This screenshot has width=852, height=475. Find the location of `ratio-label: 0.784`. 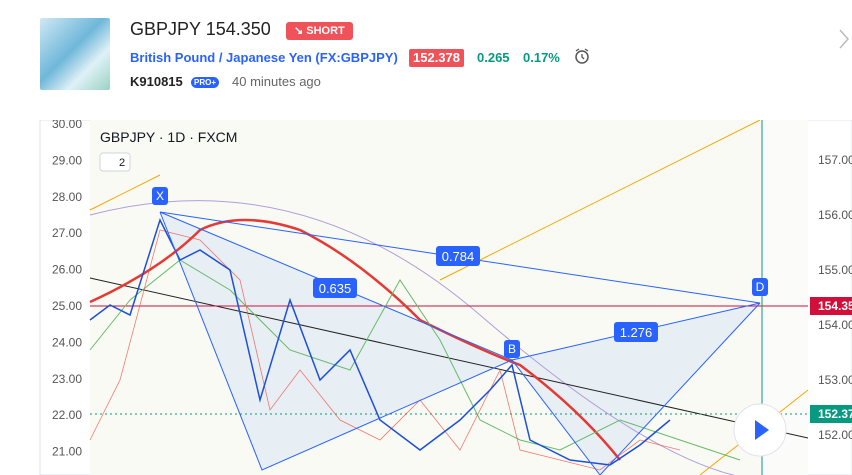

ratio-label: 0.784 is located at coordinates (458, 256).